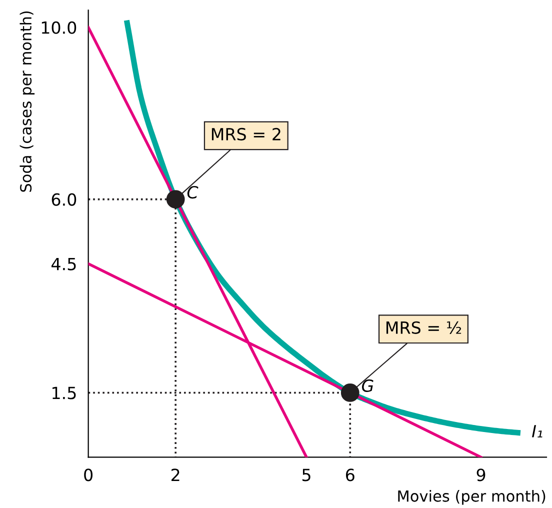 The width and height of the screenshot is (552, 508). I want to click on x-tick-label: 5, so click(306, 475).